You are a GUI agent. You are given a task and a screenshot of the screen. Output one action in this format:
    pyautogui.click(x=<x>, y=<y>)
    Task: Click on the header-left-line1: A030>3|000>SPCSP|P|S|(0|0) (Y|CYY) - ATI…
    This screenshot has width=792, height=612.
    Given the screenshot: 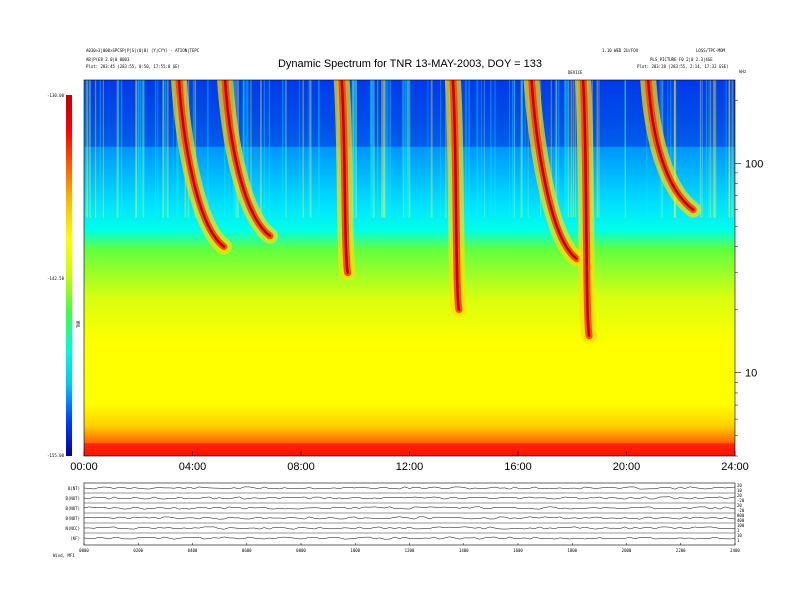 What is the action you would take?
    pyautogui.click(x=143, y=50)
    